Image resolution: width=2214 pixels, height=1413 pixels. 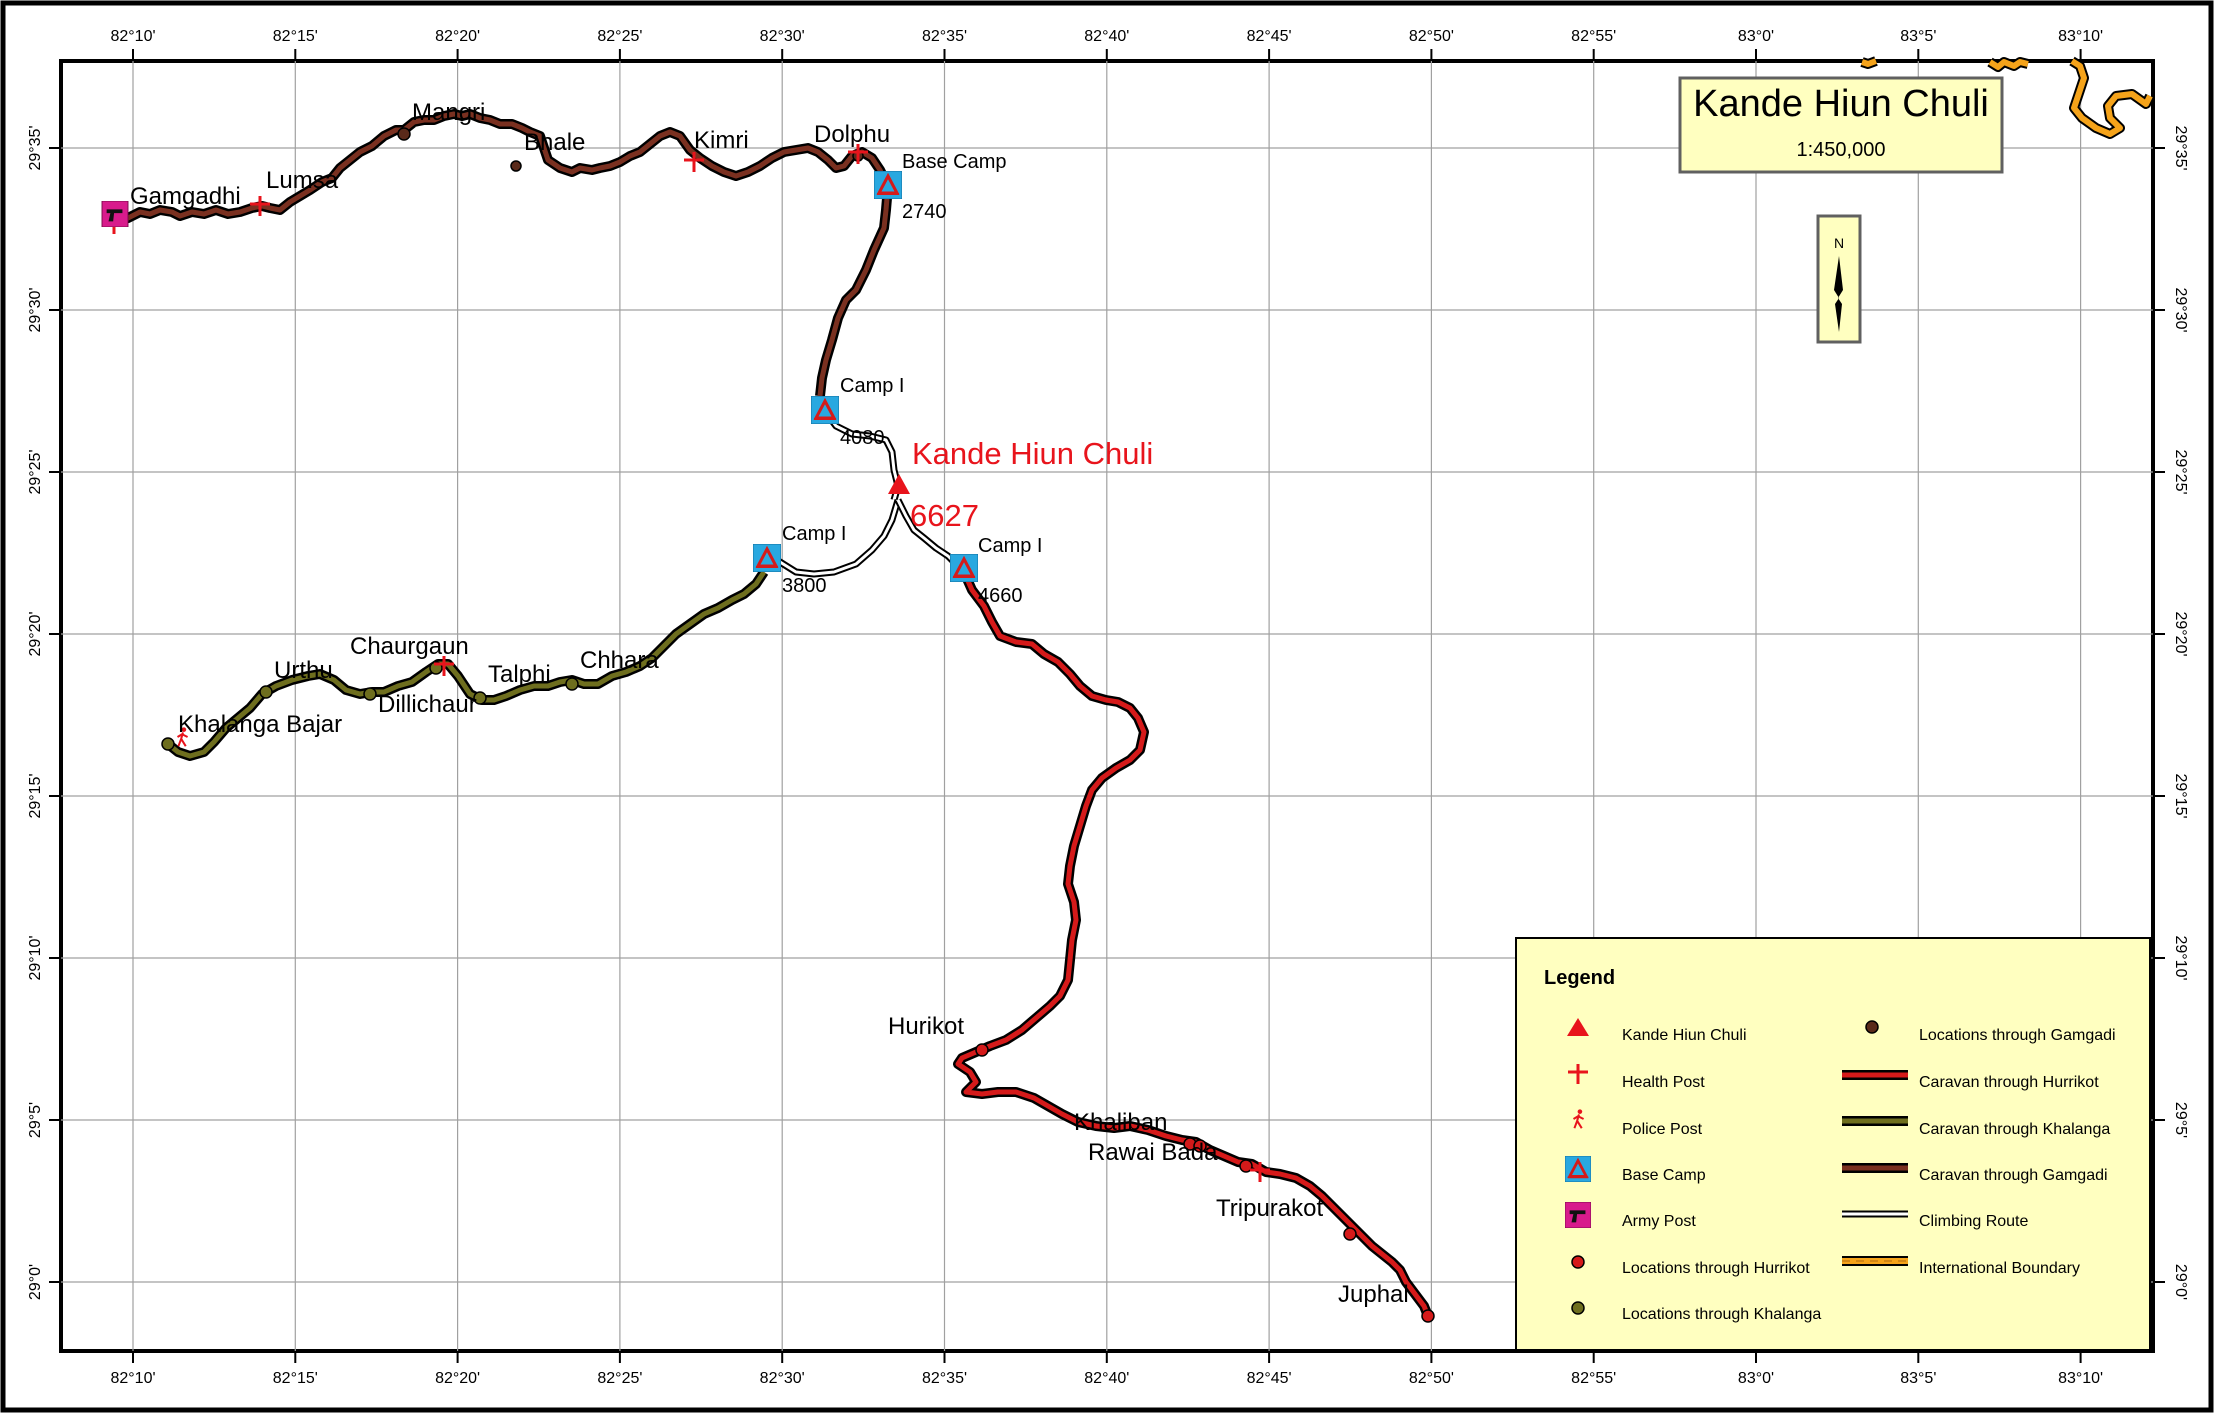 I want to click on caravan-route-khalanga, so click(x=466, y=665).